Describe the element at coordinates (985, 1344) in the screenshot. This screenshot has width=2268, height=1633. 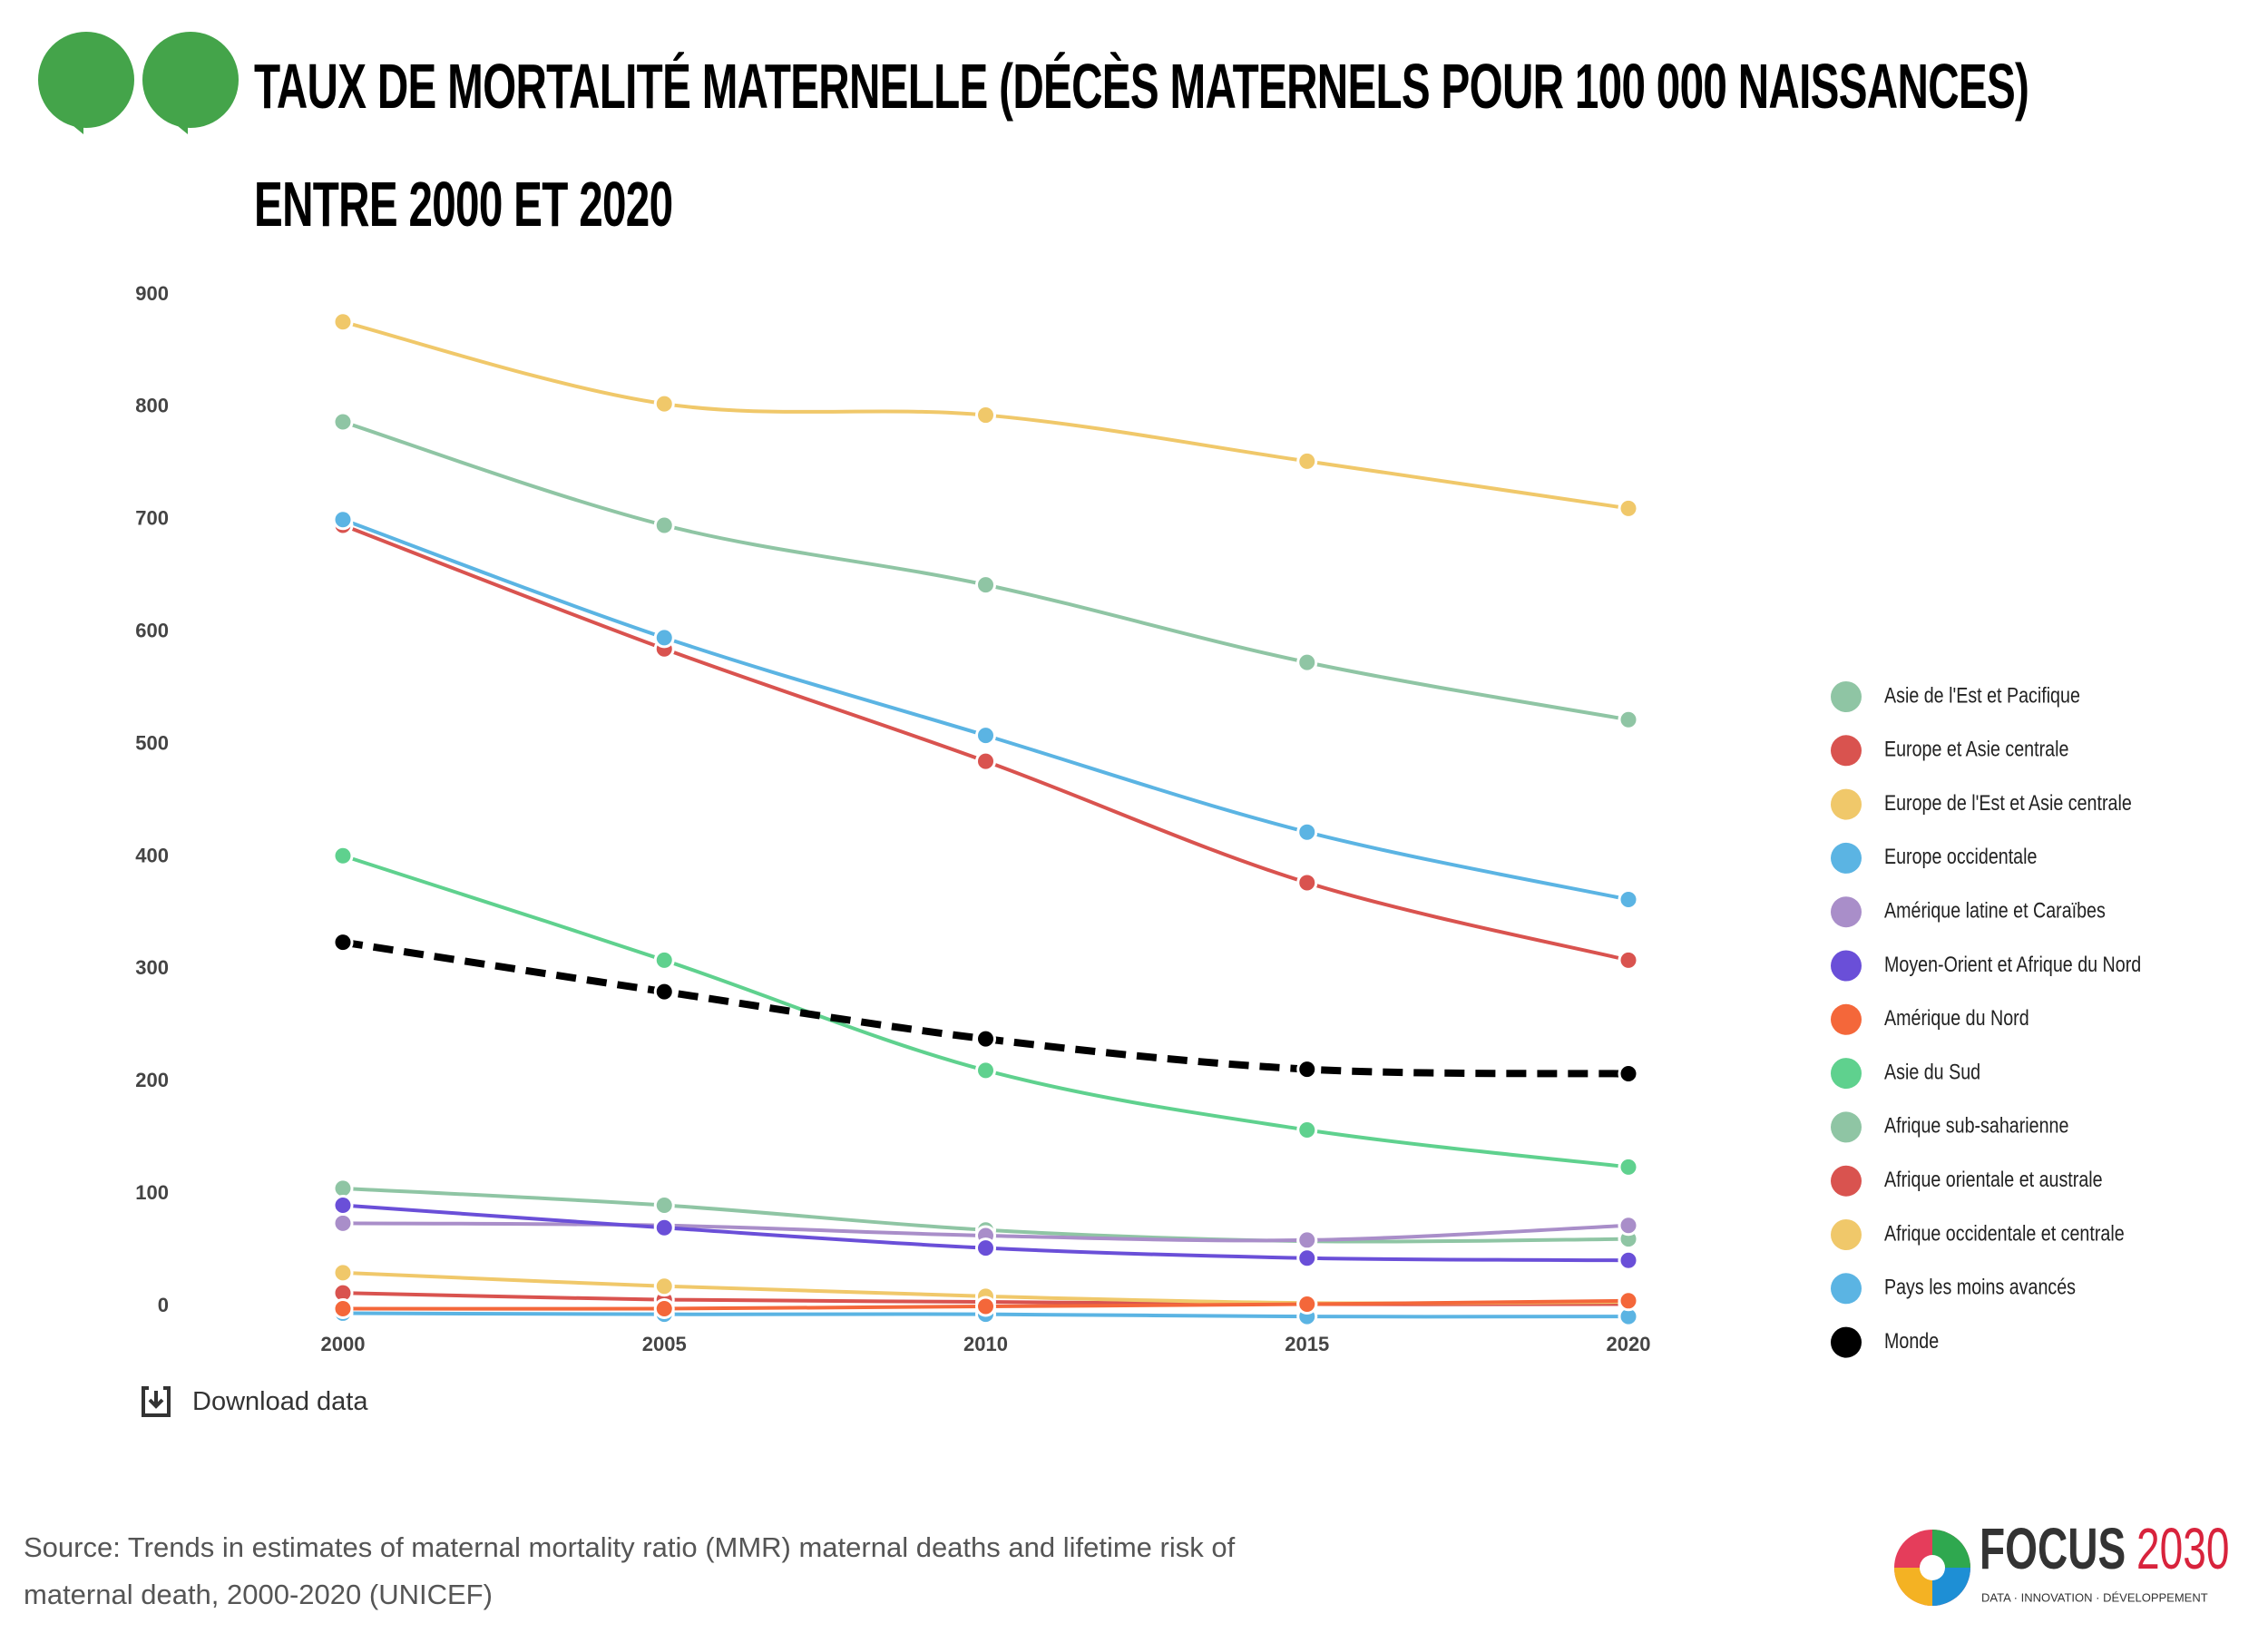
I see `x-tick-label: 2010` at that location.